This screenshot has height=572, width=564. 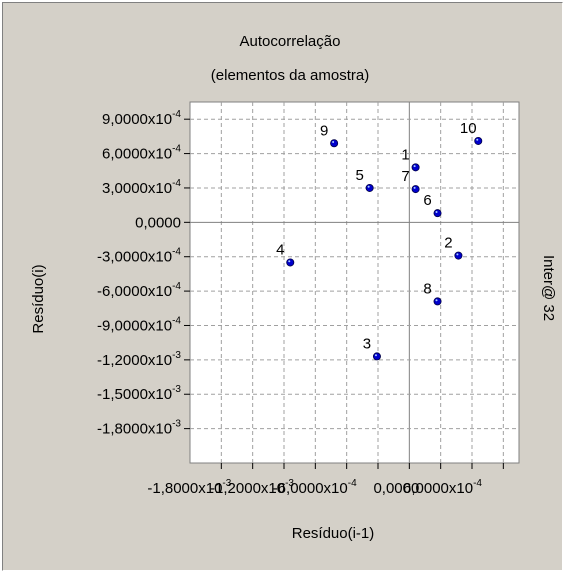 I want to click on y-tick-label: 6,0000x10⁻⁴, so click(x=141, y=153).